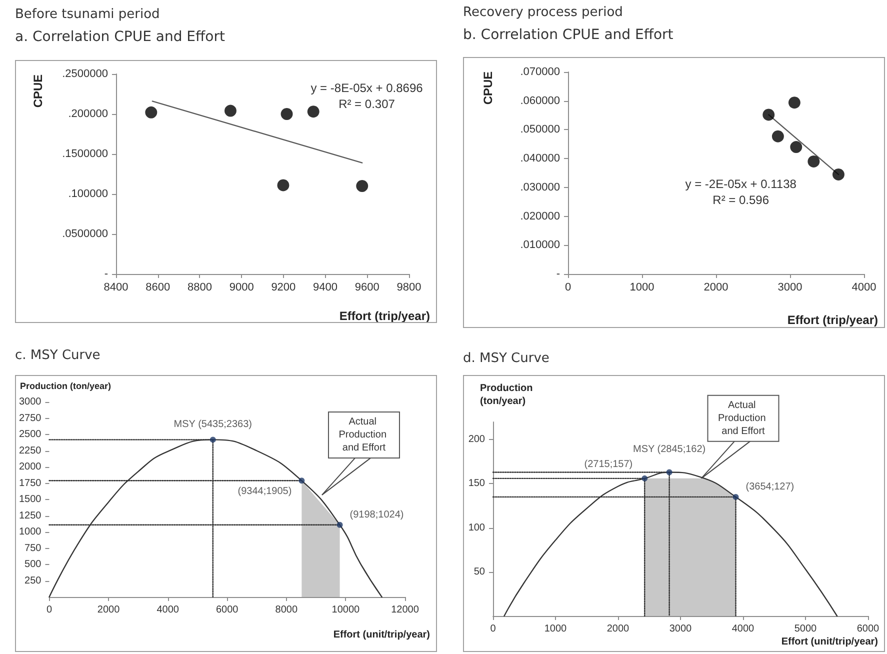 The width and height of the screenshot is (887, 654). Describe the element at coordinates (58, 356) in the screenshot. I see `chart-title: c. MSY Curve` at that location.